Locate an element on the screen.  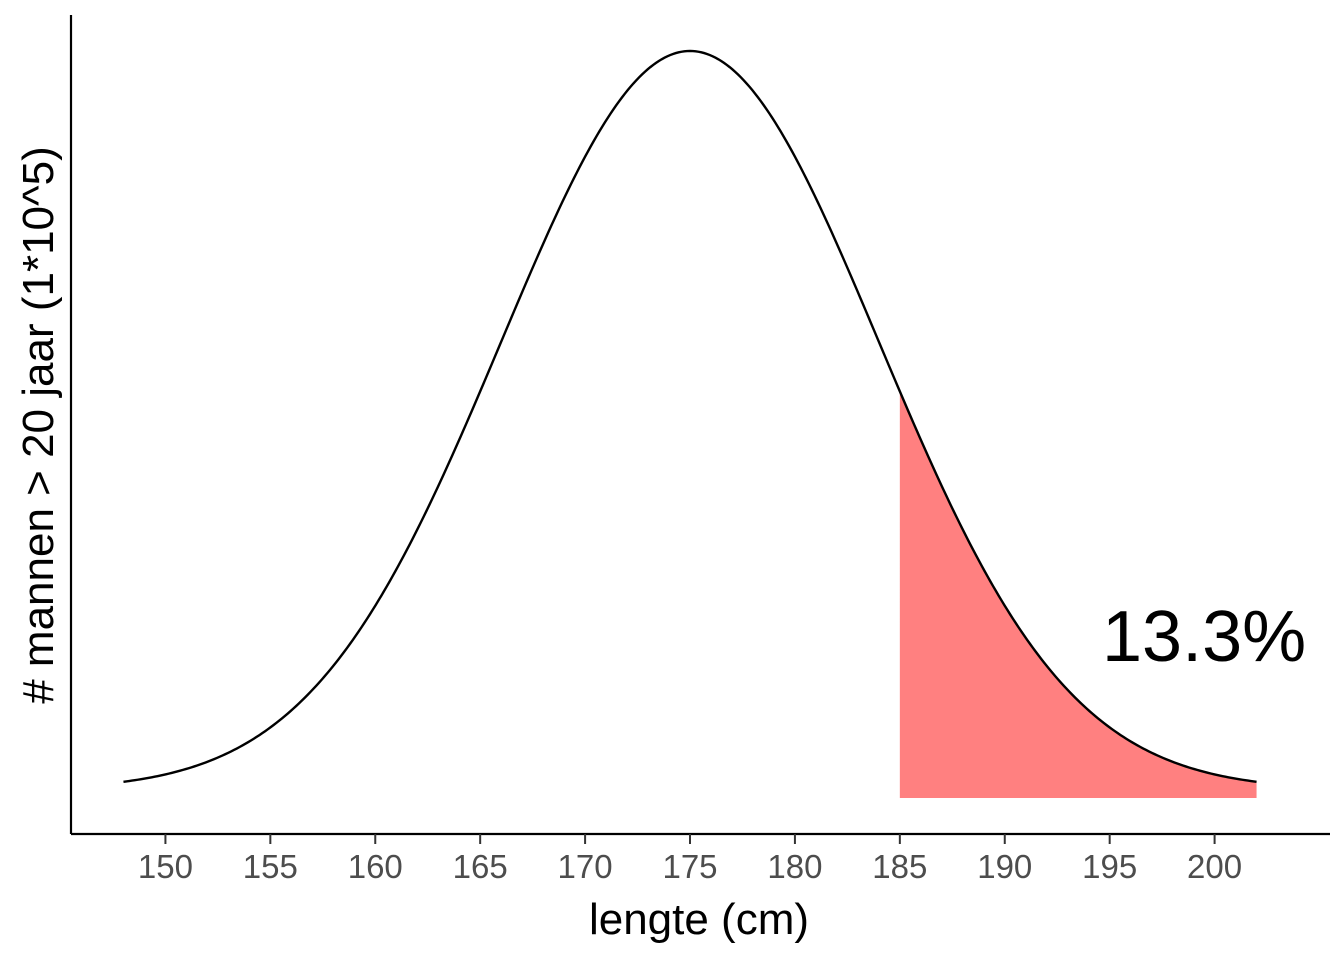
x-tick-label: 155 is located at coordinates (270, 866).